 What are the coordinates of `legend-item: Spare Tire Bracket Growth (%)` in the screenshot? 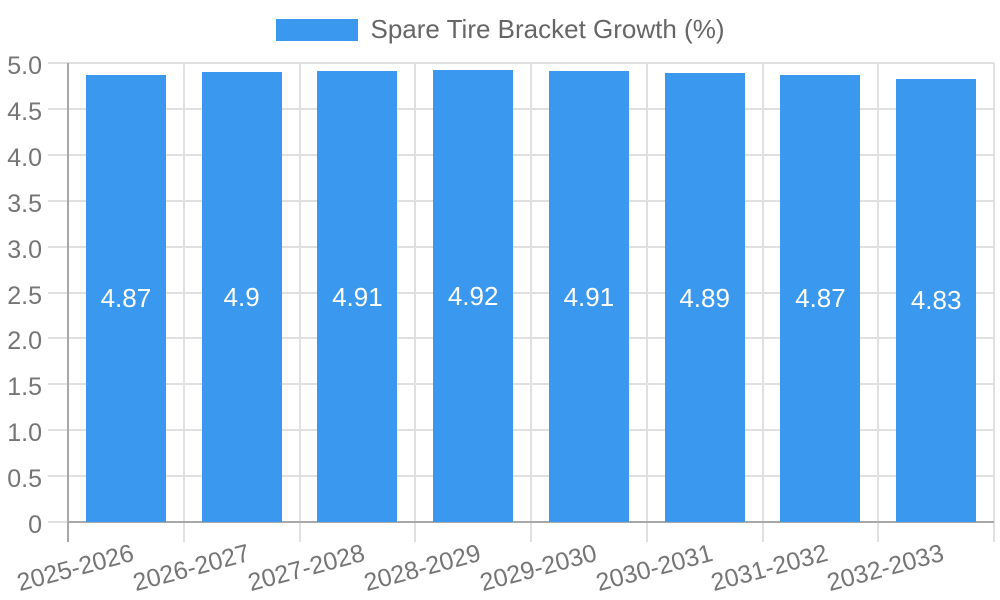 It's located at (500, 29).